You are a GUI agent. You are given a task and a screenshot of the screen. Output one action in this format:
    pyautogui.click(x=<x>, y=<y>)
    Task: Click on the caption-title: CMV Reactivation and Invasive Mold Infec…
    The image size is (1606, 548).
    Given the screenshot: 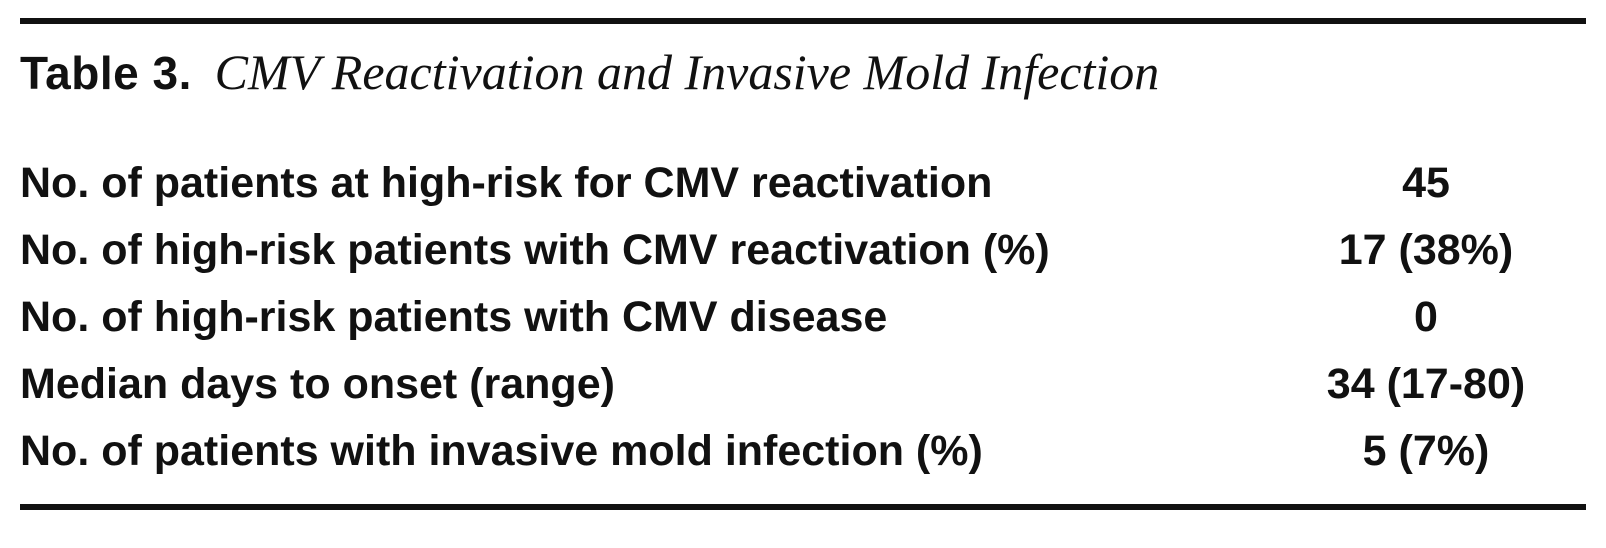 What is the action you would take?
    pyautogui.click(x=687, y=72)
    